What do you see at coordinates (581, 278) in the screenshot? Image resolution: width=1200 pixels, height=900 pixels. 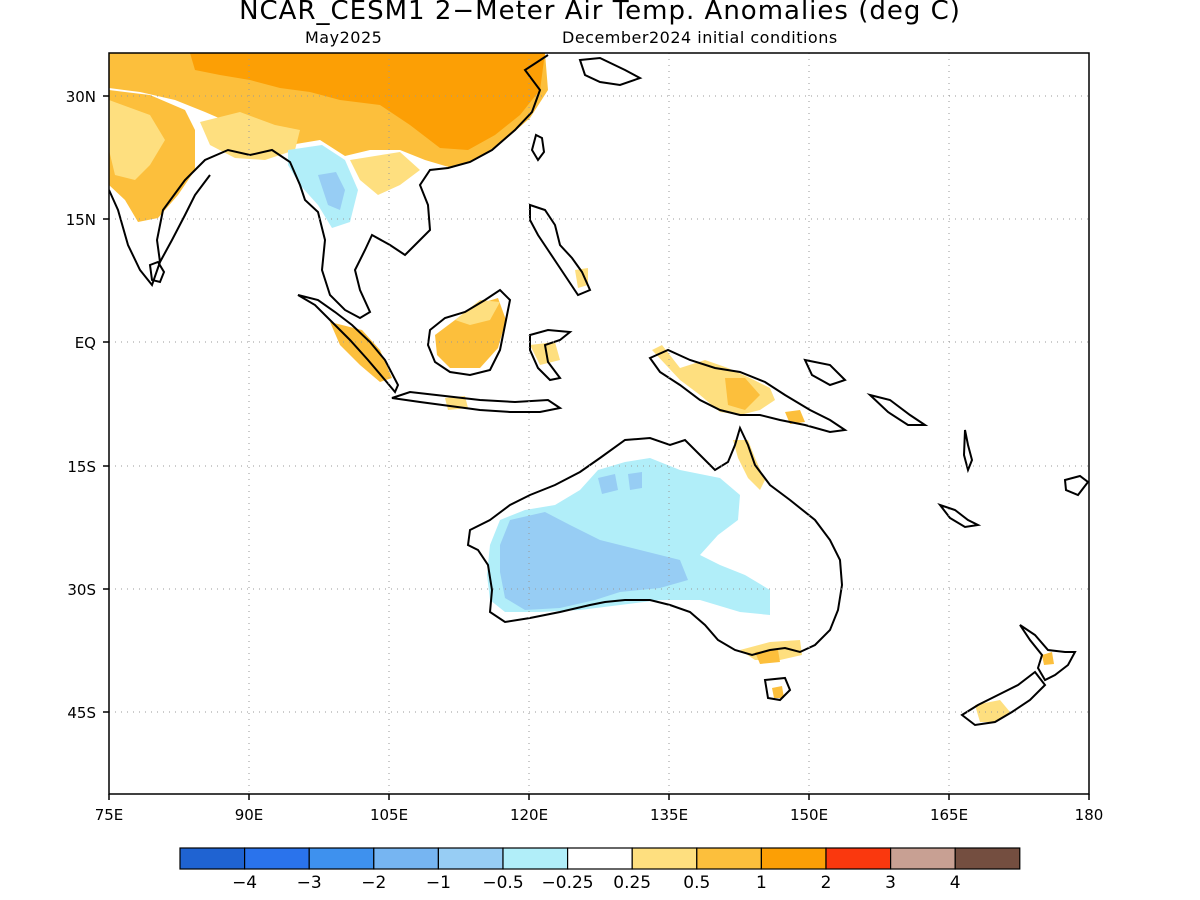 I see `anomaly-region-mindanao` at bounding box center [581, 278].